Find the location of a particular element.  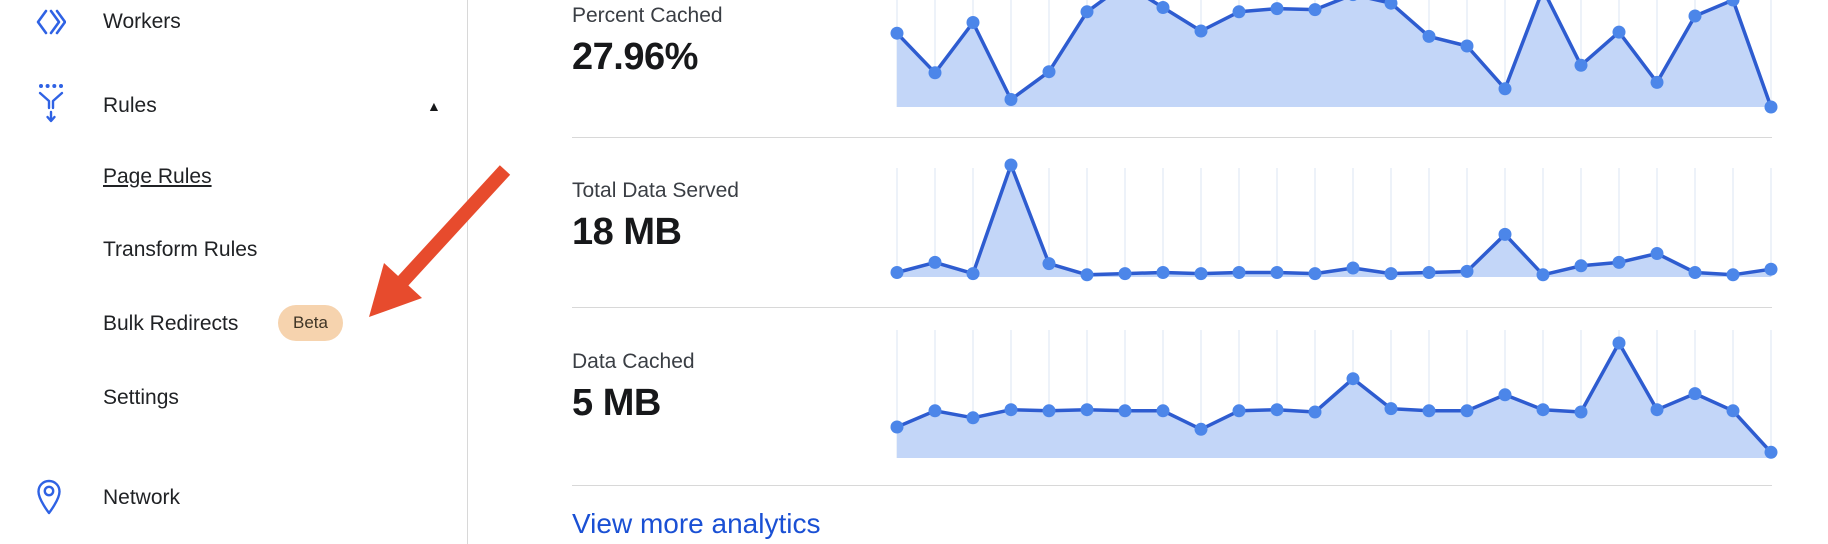

sidebar-item-label: Network is located at coordinates (142, 497).